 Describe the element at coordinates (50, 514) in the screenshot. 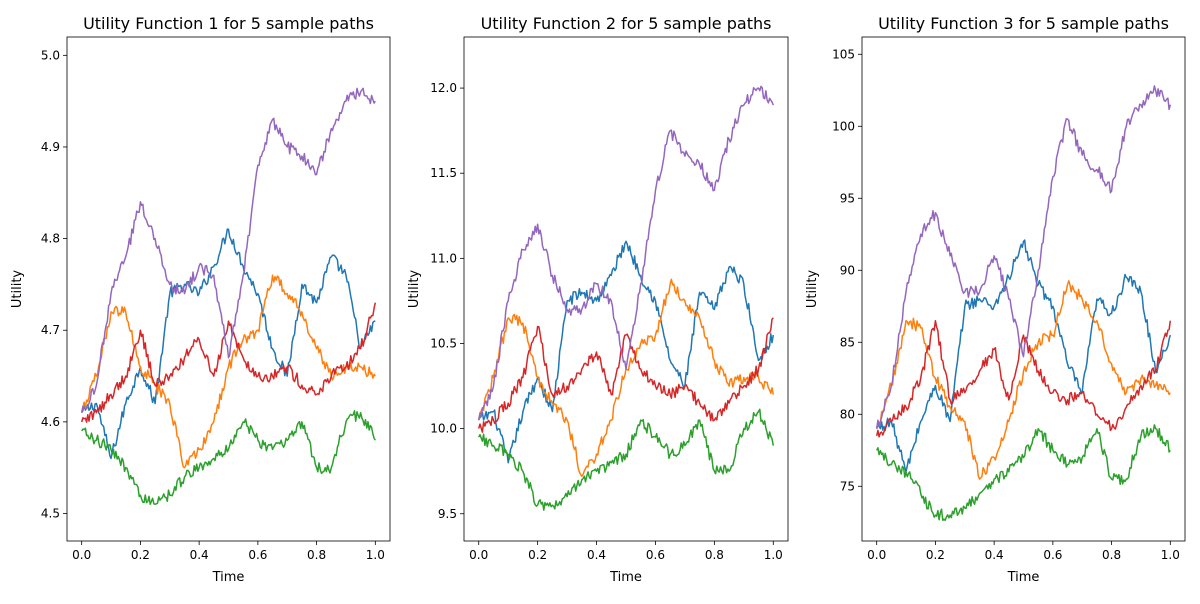

I see `y-tick-label: 4.5` at that location.